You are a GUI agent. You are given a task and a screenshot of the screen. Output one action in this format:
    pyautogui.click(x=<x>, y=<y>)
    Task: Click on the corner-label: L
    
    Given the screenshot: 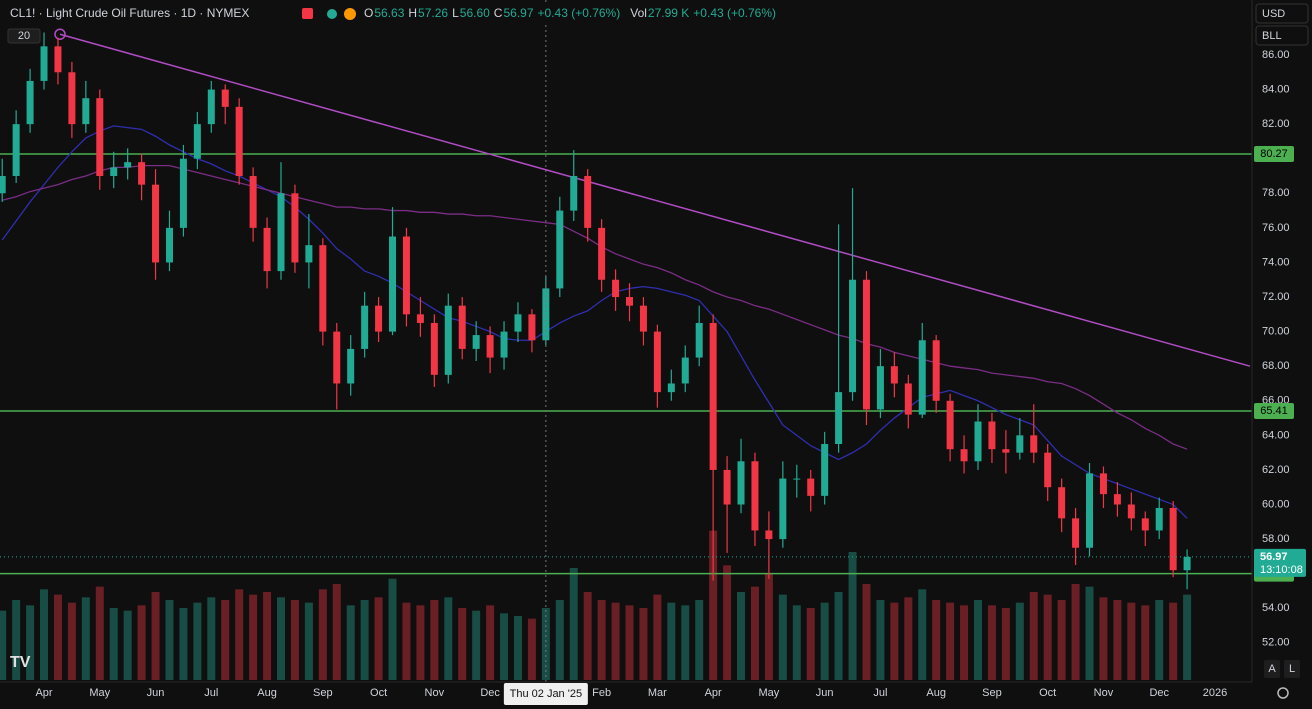 What is the action you would take?
    pyautogui.click(x=1292, y=669)
    